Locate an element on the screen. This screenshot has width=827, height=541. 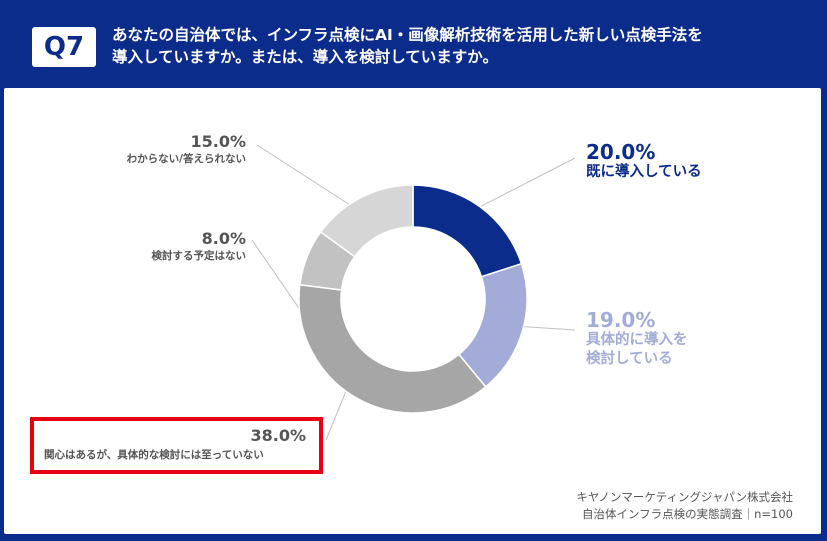
leader-line-unknown is located at coordinates (303, 174).